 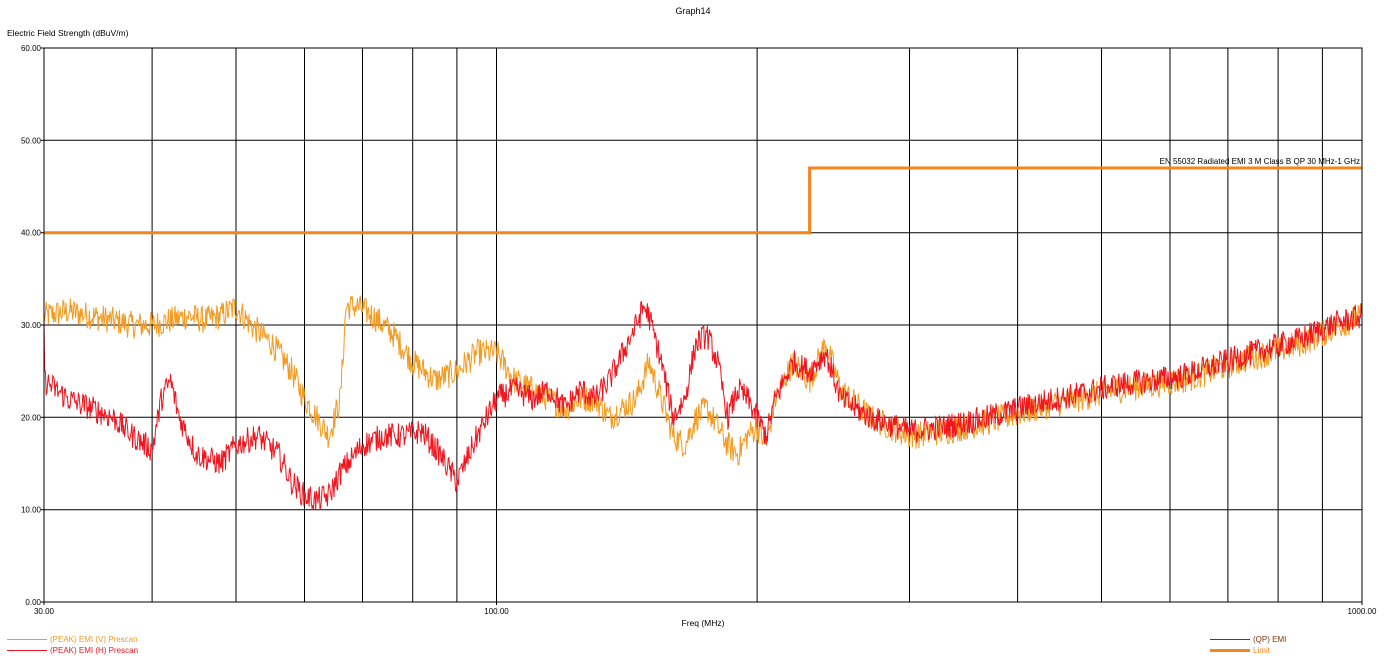 What do you see at coordinates (31, 140) in the screenshot?
I see `y-tick-label: 50.00` at bounding box center [31, 140].